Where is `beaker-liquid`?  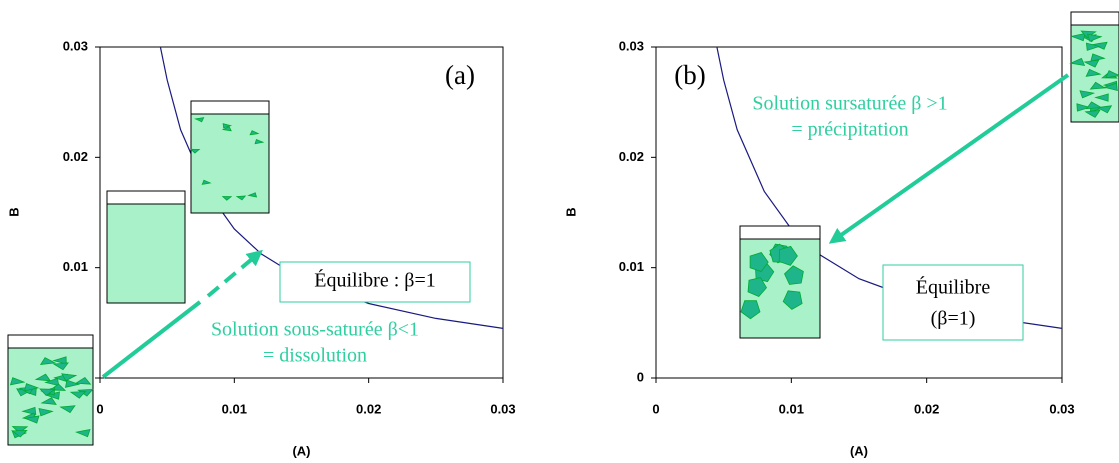
beaker-liquid is located at coordinates (146, 253).